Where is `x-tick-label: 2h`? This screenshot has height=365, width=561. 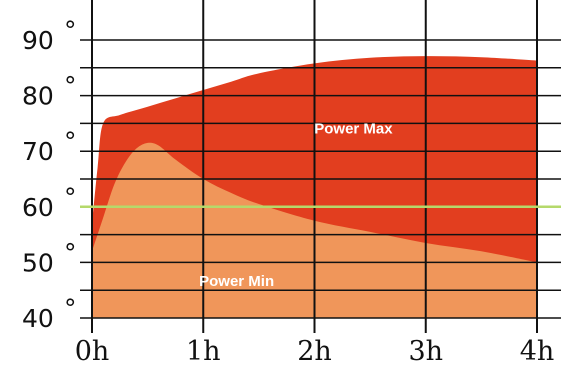
x-tick-label: 2h is located at coordinates (314, 350).